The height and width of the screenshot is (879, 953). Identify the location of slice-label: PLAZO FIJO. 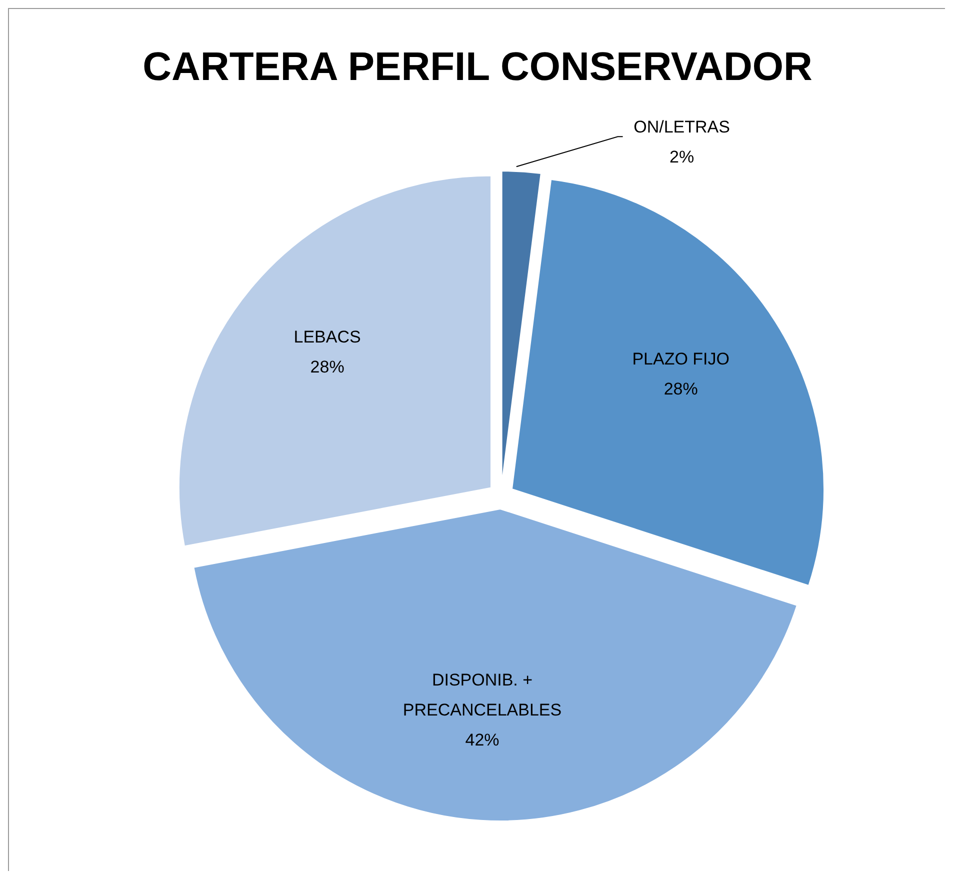
(681, 359).